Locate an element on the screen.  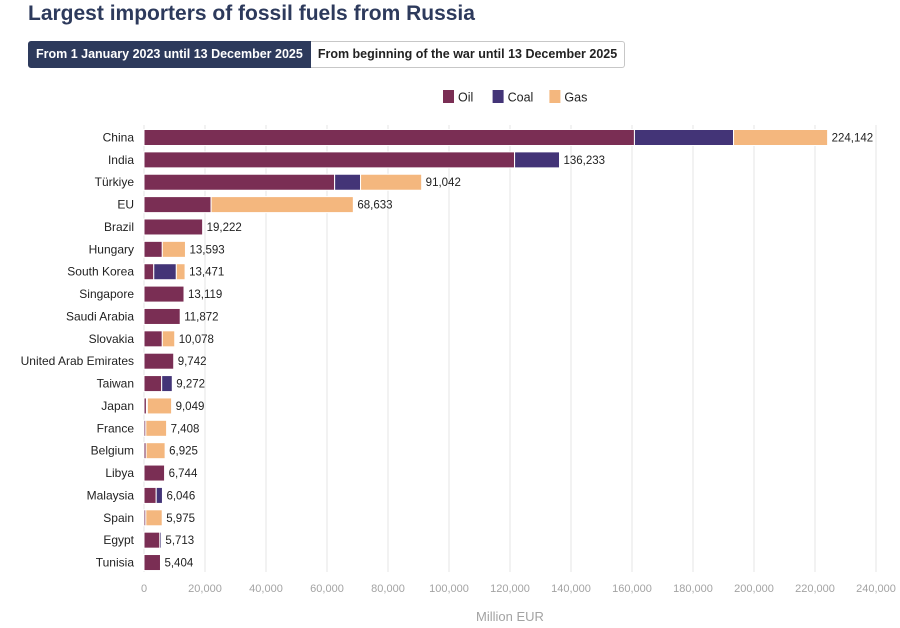
x-tick-label: 180,000 is located at coordinates (693, 589).